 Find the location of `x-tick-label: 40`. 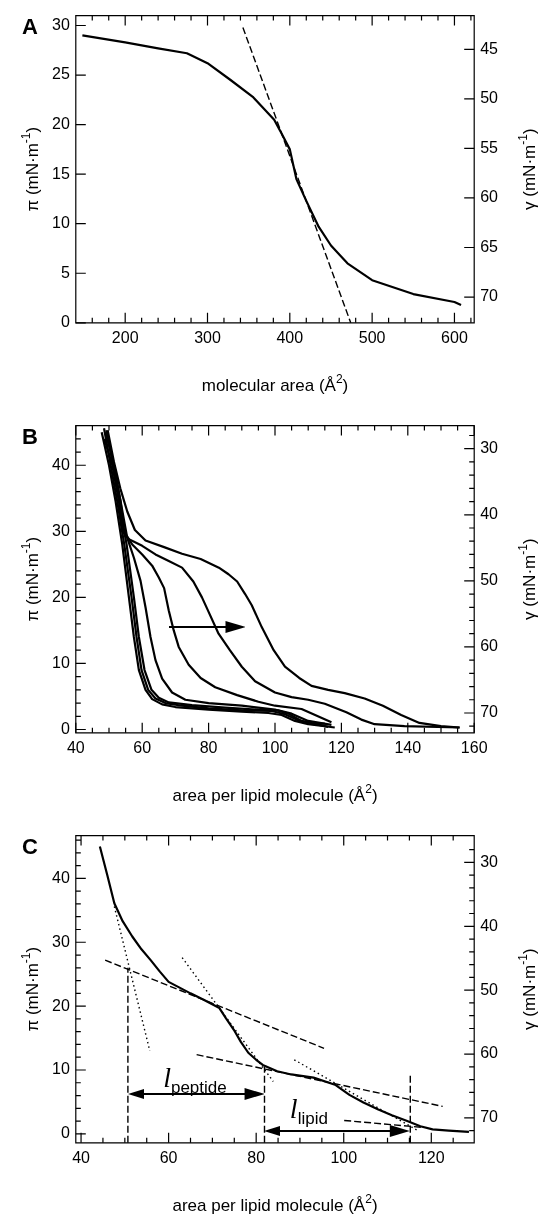

x-tick-label: 40 is located at coordinates (81, 1157).